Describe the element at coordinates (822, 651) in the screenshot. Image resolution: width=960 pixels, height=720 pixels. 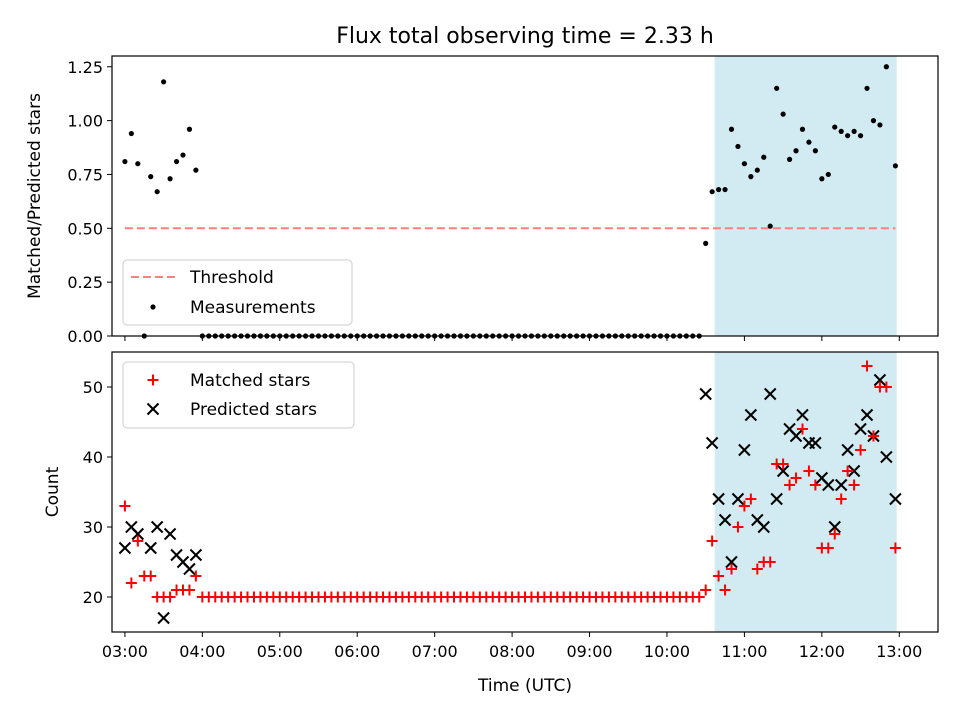
I see `x-tick-label: 12:00` at that location.